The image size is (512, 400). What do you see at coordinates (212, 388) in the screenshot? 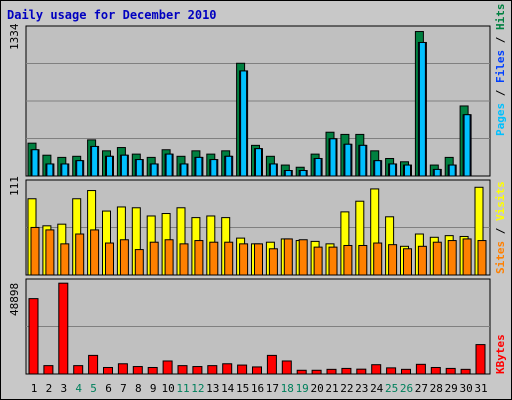
I see `day-label: 13` at bounding box center [212, 388].